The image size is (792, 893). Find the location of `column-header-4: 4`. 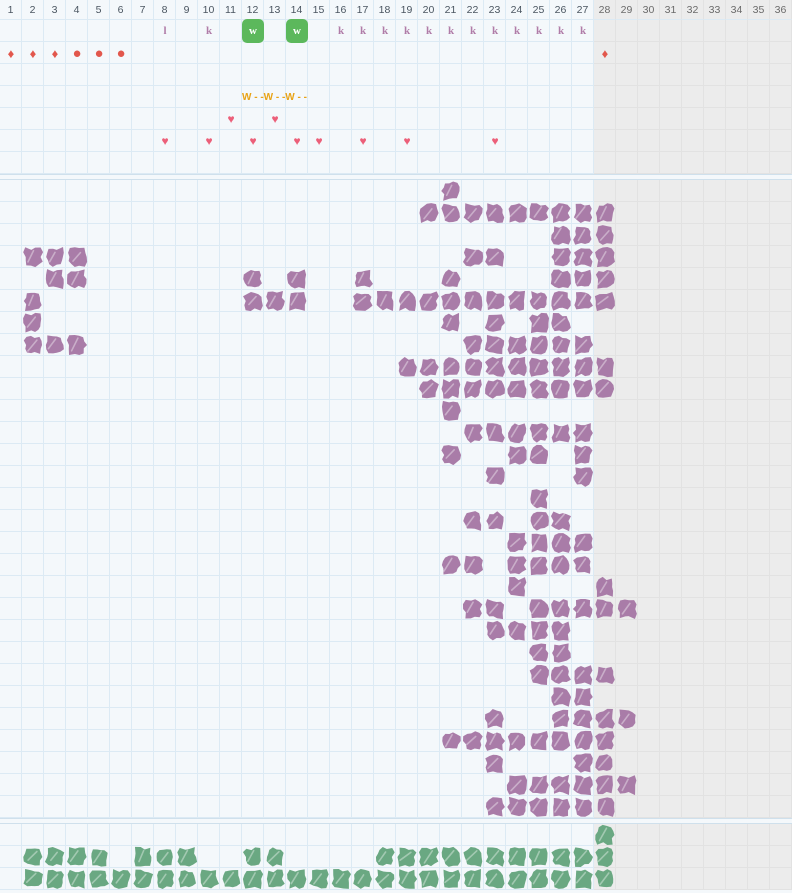

column-header-4: 4 is located at coordinates (77, 10).